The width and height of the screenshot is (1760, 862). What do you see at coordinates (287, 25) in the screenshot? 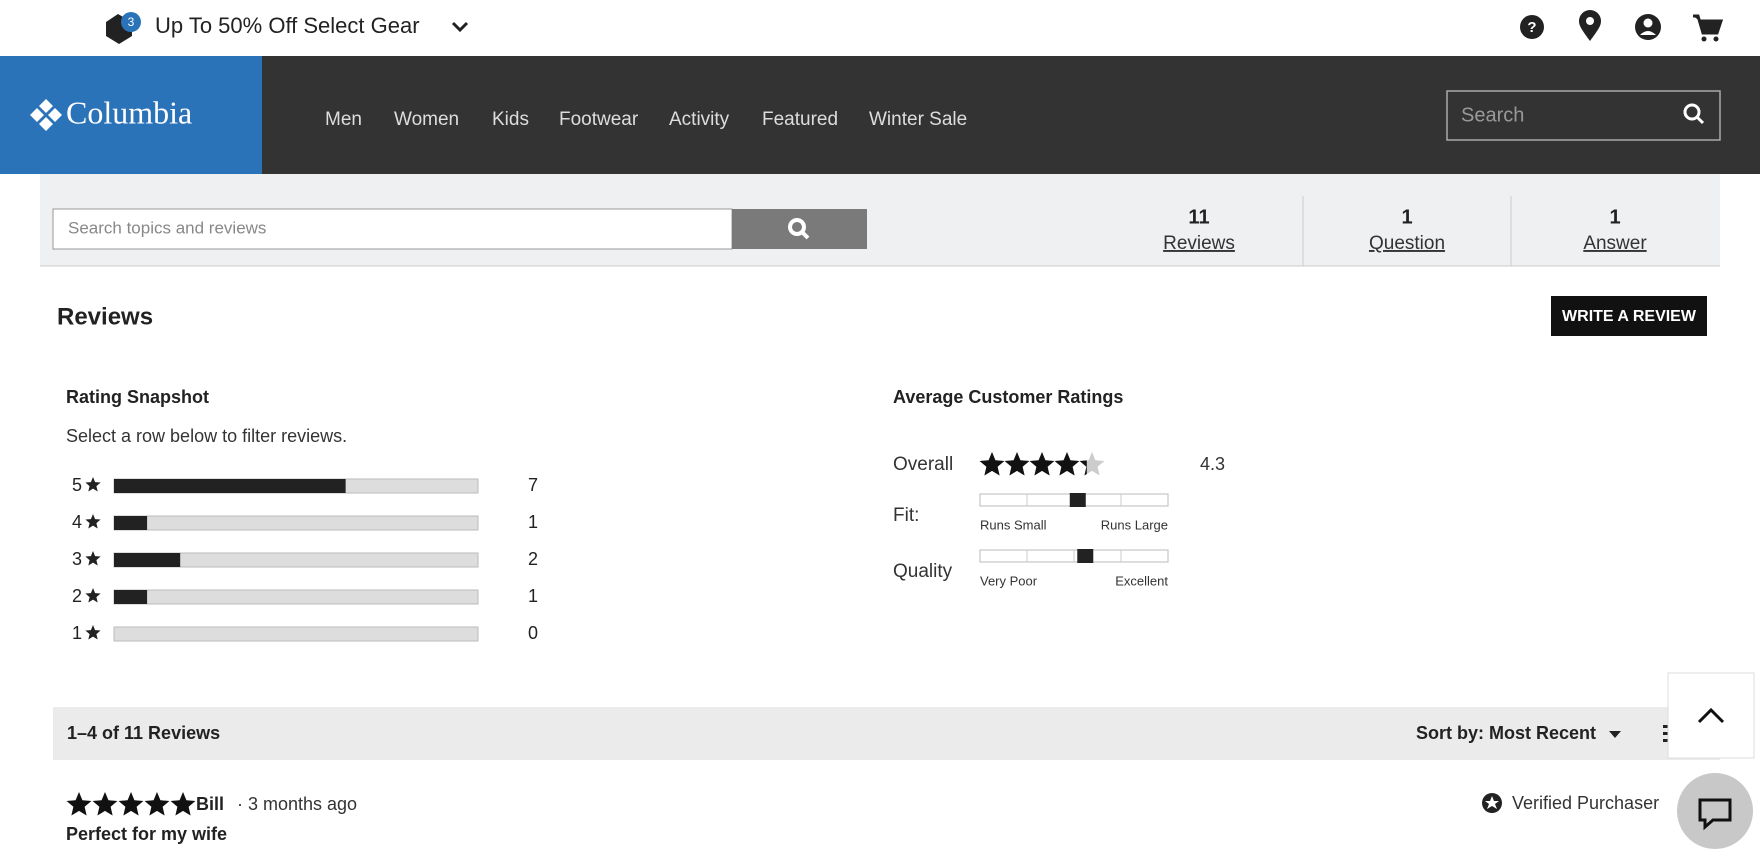
I see `promo-text: Up To 50% Off Select Gear` at bounding box center [287, 25].